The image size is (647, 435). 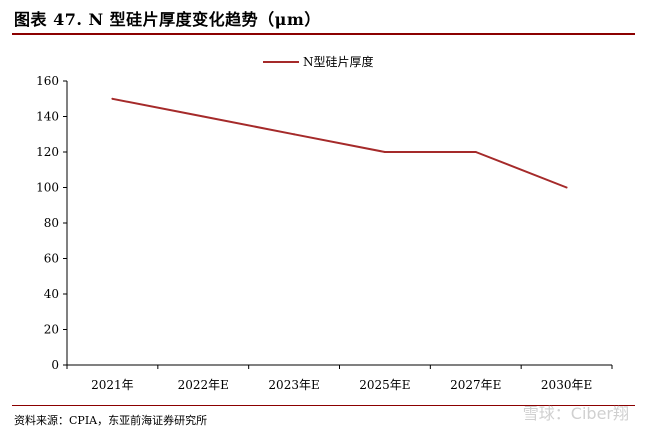 I want to click on y-axis-ticks: 0 20 40 60 80 100 120 140 160, so click(x=51, y=223).